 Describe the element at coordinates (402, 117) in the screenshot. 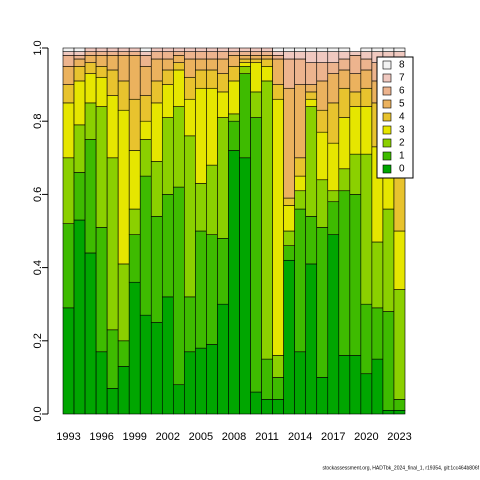

I see `legend-label: 4` at that location.